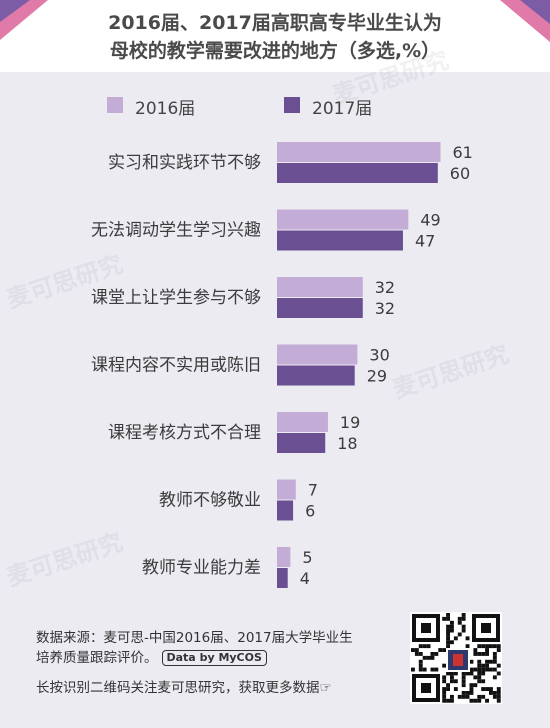 The height and width of the screenshot is (728, 550). Describe the element at coordinates (425, 241) in the screenshot. I see `data-label: 47` at that location.